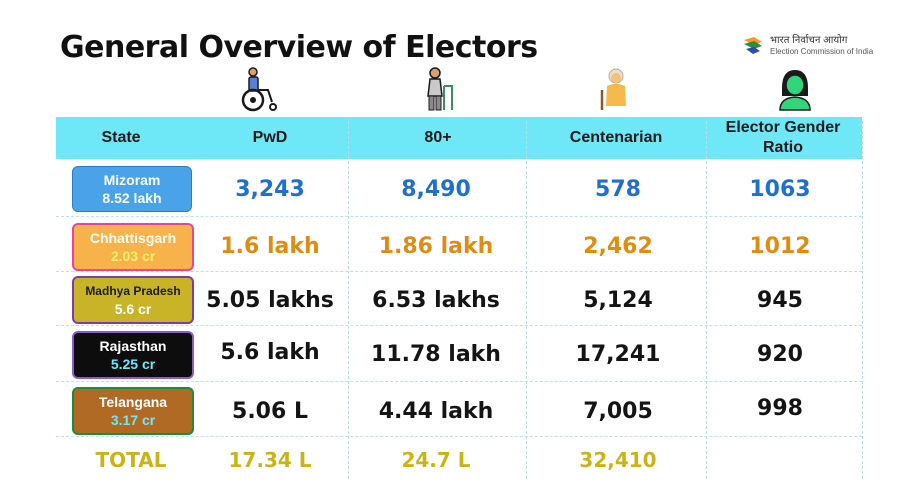 The image size is (905, 482). I want to click on header-80plus: 80+, so click(438, 137).